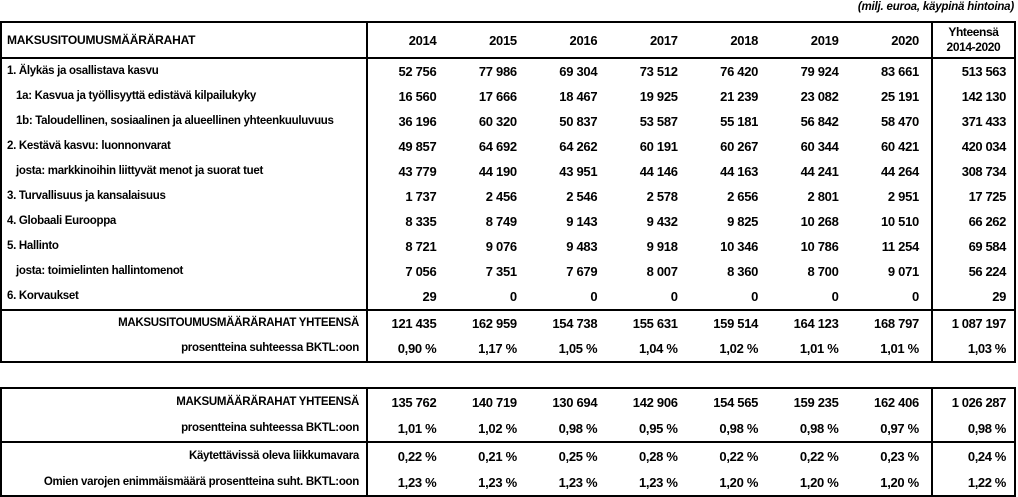 Image resolution: width=1018 pixels, height=497 pixels. Describe the element at coordinates (972, 221) in the screenshot. I see `total-value-cell: 66 262` at that location.